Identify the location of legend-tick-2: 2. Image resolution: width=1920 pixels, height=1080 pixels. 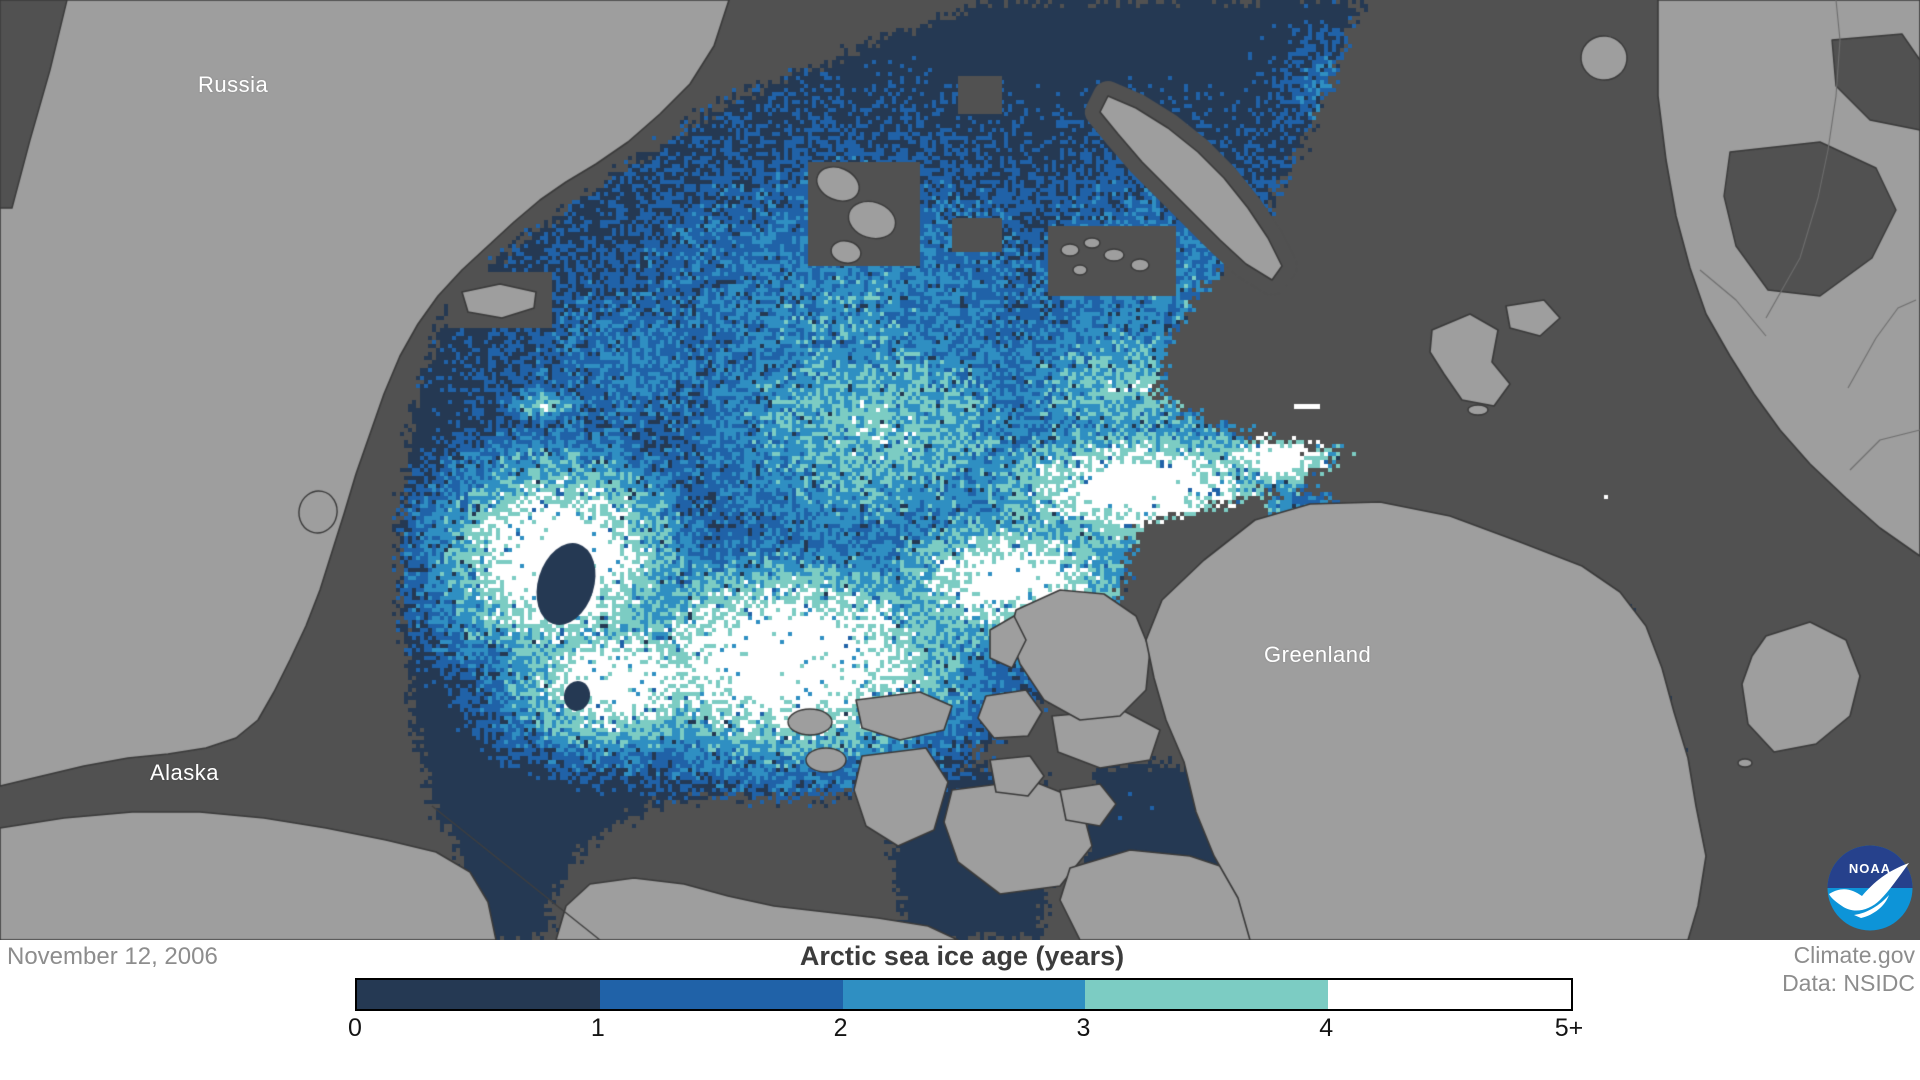
(840, 1028).